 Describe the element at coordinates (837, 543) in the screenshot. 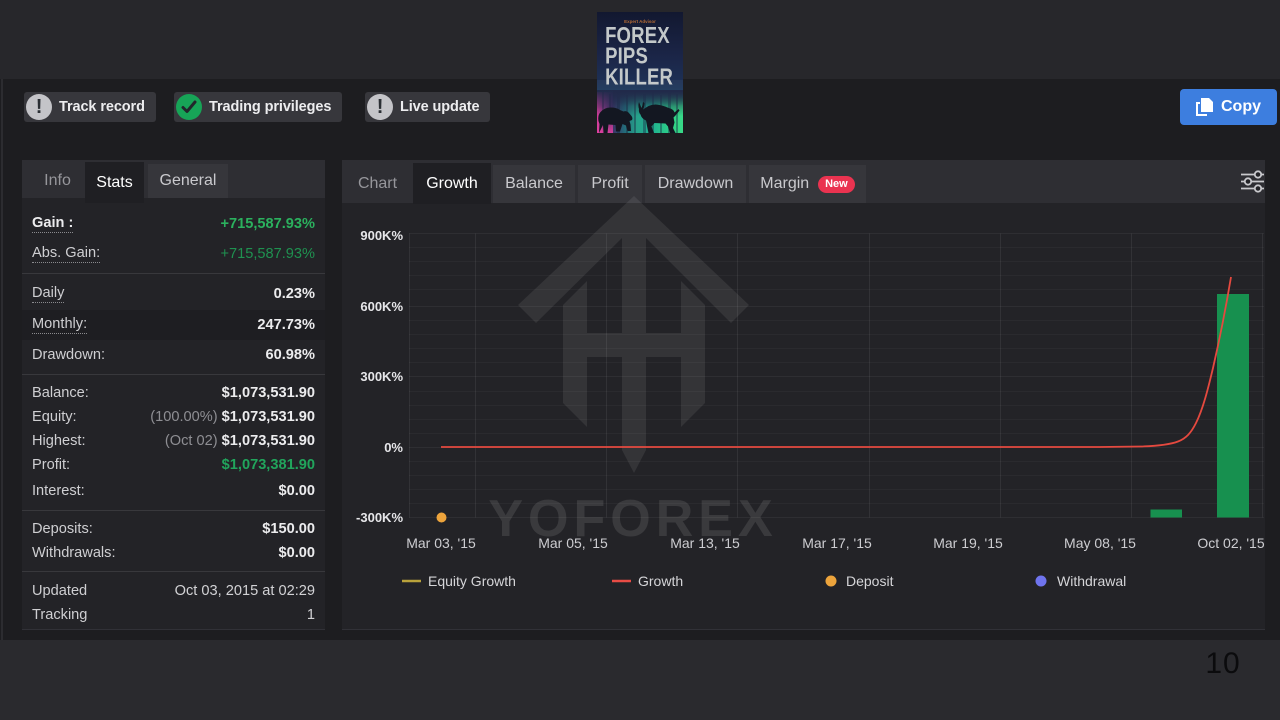

I see `svg-text: Mar 17, '15` at that location.